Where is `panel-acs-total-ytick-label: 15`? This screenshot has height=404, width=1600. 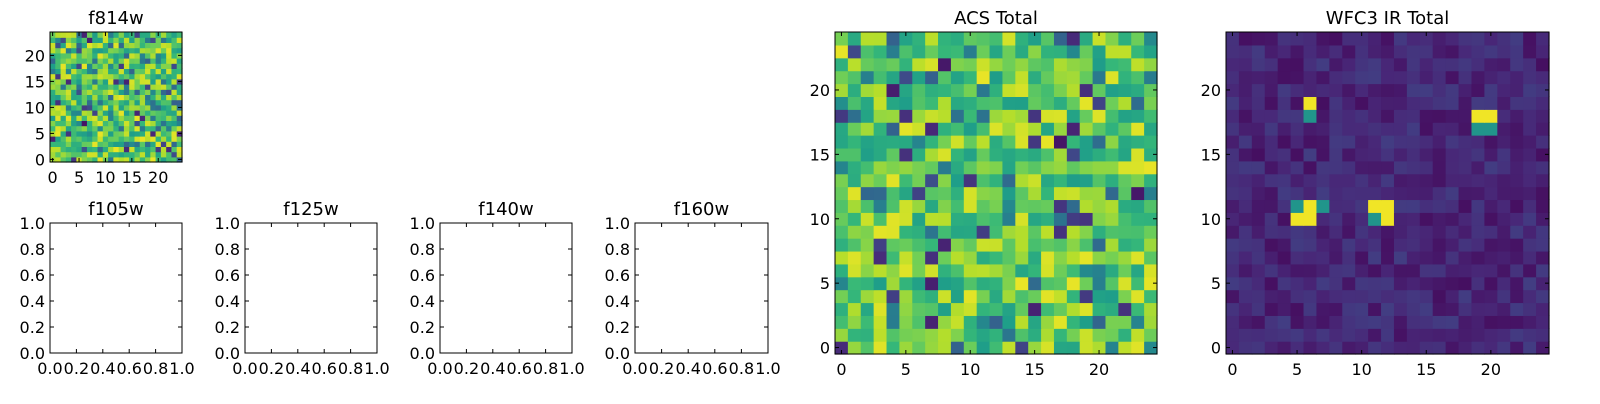 panel-acs-total-ytick-label: 15 is located at coordinates (820, 154).